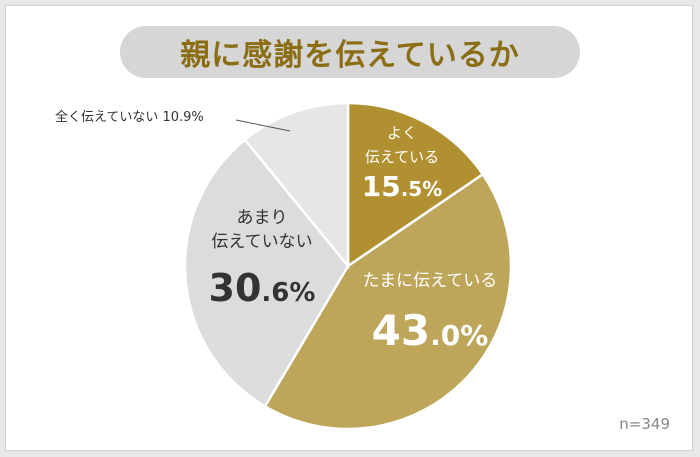  Describe the element at coordinates (129, 117) in the screenshot. I see `slice-label: 全く伝えていない 10.9%` at that location.